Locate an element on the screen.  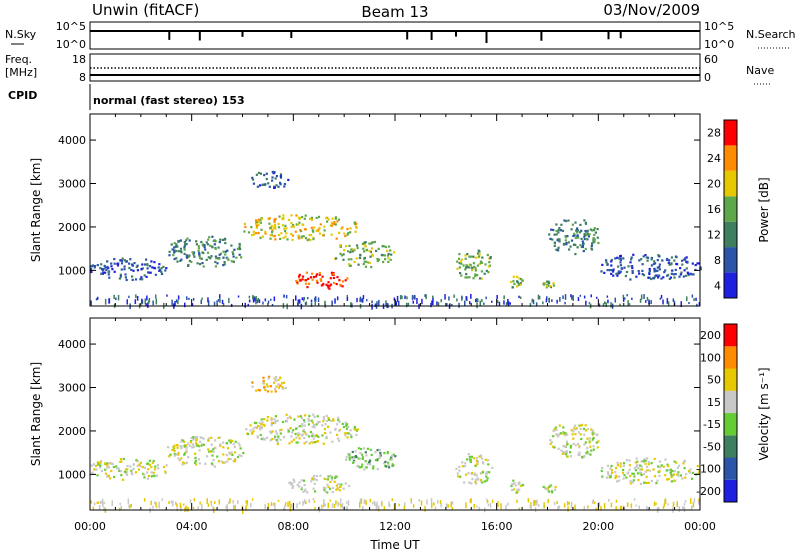
y-tick-label: 1000 is located at coordinates (72, 474).